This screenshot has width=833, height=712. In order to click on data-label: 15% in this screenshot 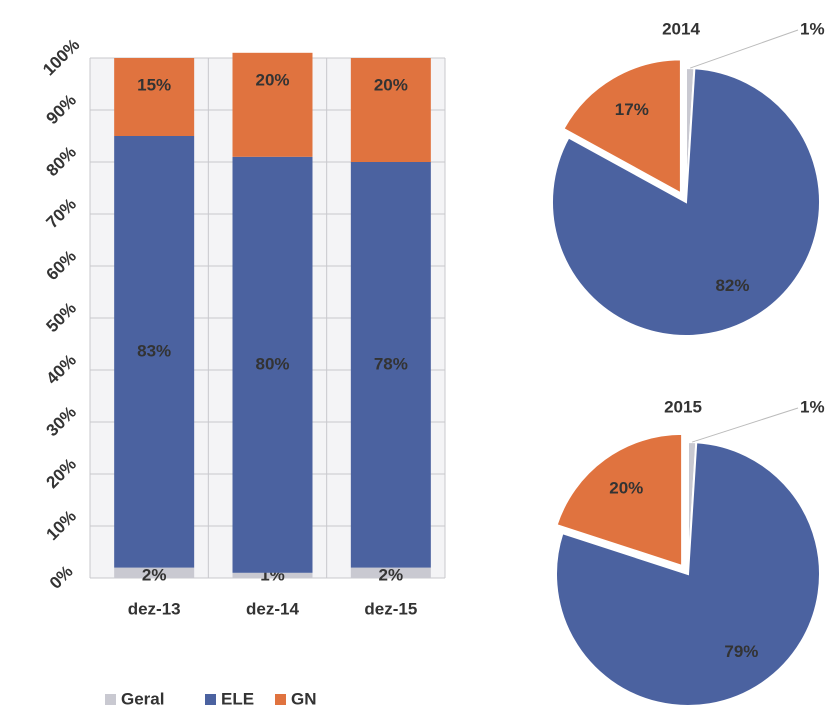, I will do `click(154, 84)`.